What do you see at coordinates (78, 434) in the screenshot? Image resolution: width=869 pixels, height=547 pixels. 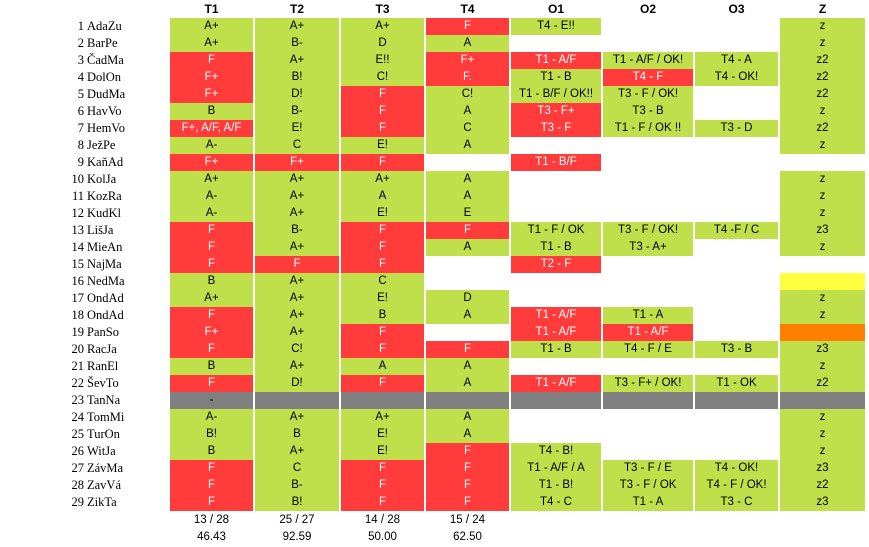 I see `row-number: 25` at bounding box center [78, 434].